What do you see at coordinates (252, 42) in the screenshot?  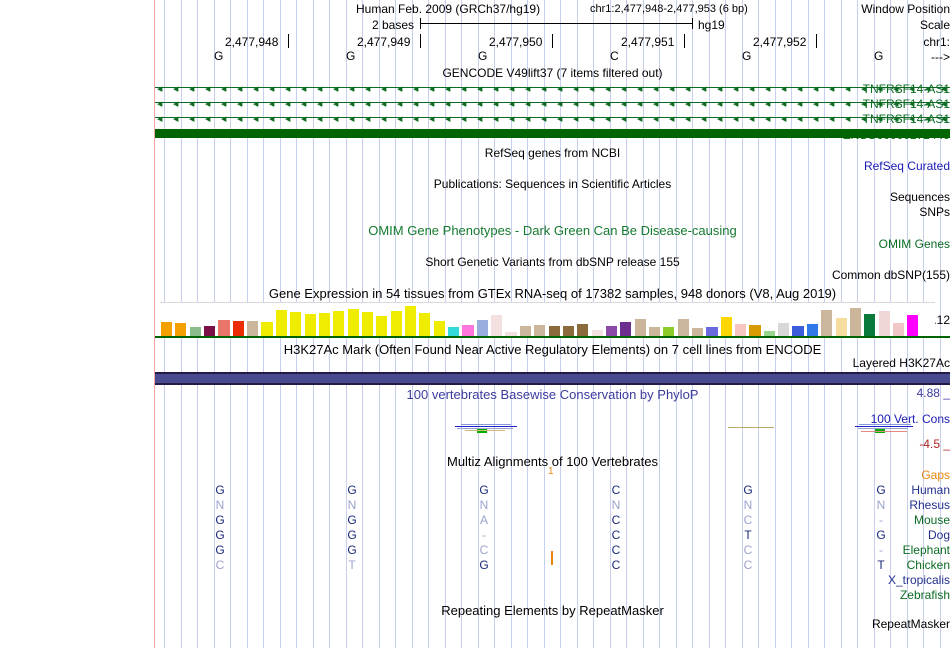 I see `ruler-coord-label: 2,477,948` at bounding box center [252, 42].